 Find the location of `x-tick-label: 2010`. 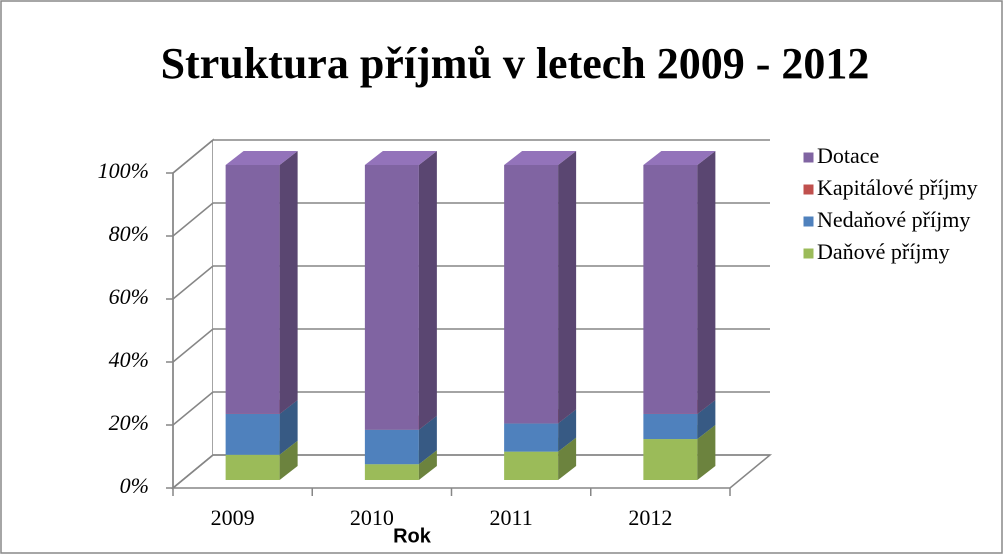

x-tick-label: 2010 is located at coordinates (372, 517).